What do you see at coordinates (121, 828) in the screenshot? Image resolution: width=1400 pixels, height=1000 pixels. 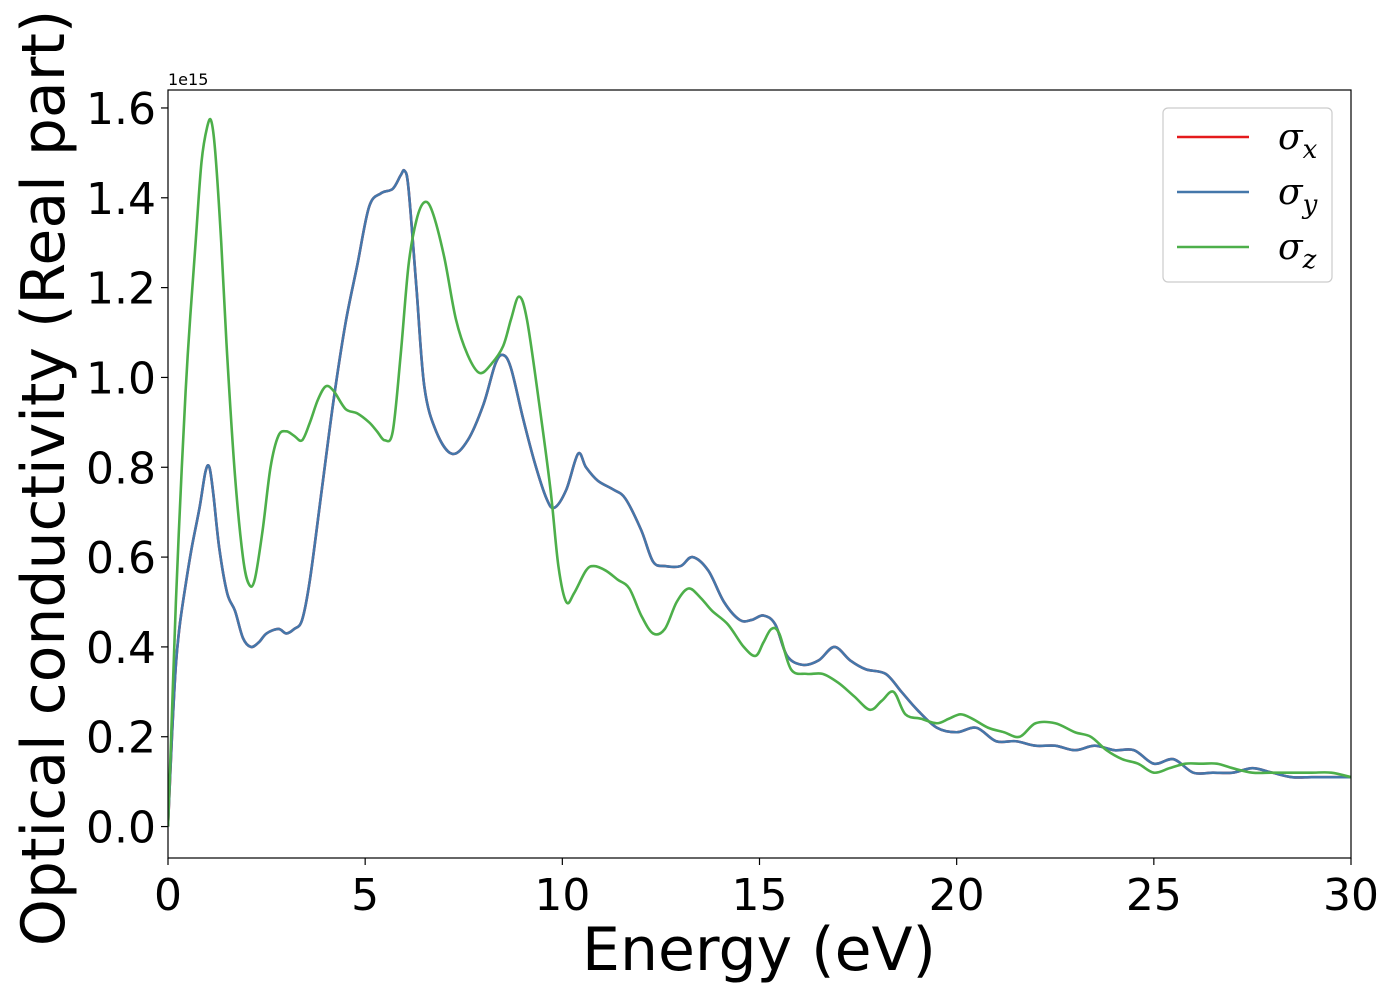 I see `y-tick-label: 0.0` at bounding box center [121, 828].